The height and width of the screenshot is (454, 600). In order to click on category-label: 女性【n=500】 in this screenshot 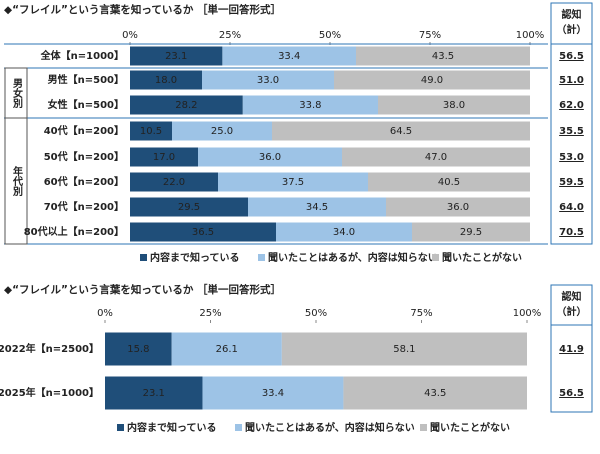, I will do `click(86, 104)`.